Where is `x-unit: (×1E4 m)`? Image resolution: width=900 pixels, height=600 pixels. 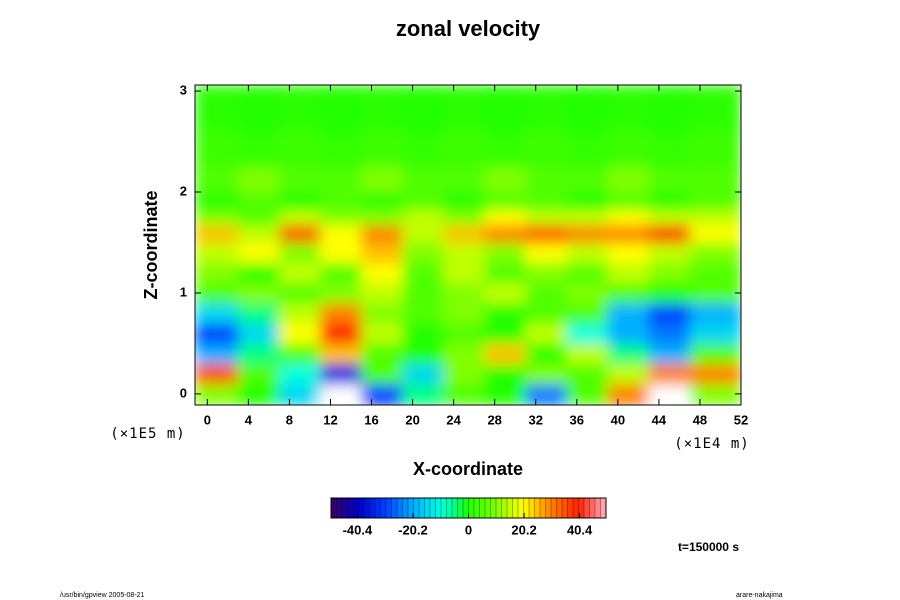
x-unit: (×1E4 m) is located at coordinates (711, 444).